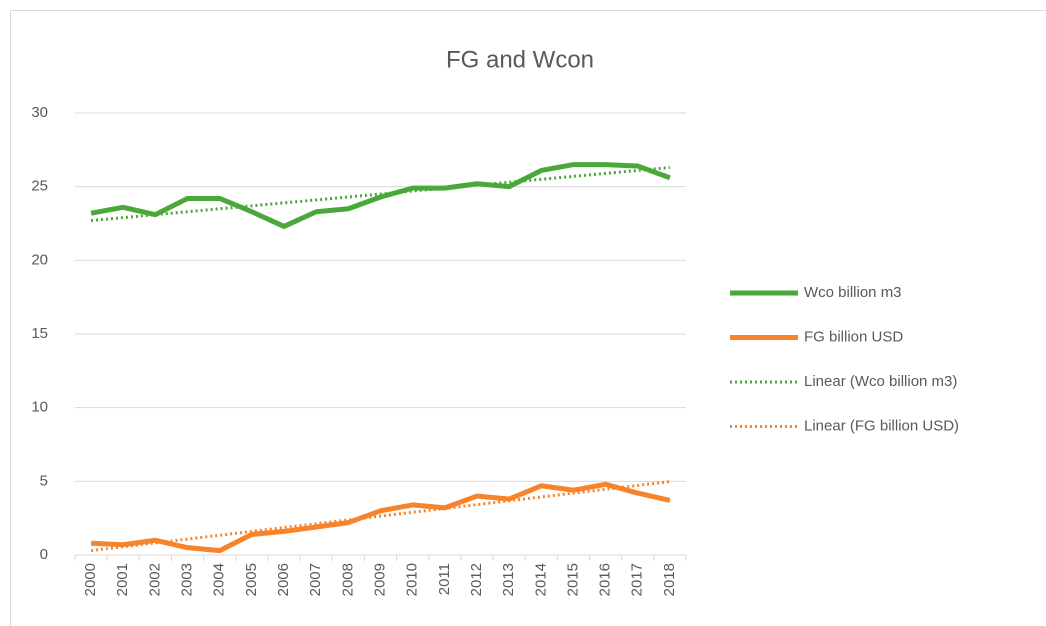 The height and width of the screenshot is (626, 1046). I want to click on x-tick-label: 2012, so click(476, 579).